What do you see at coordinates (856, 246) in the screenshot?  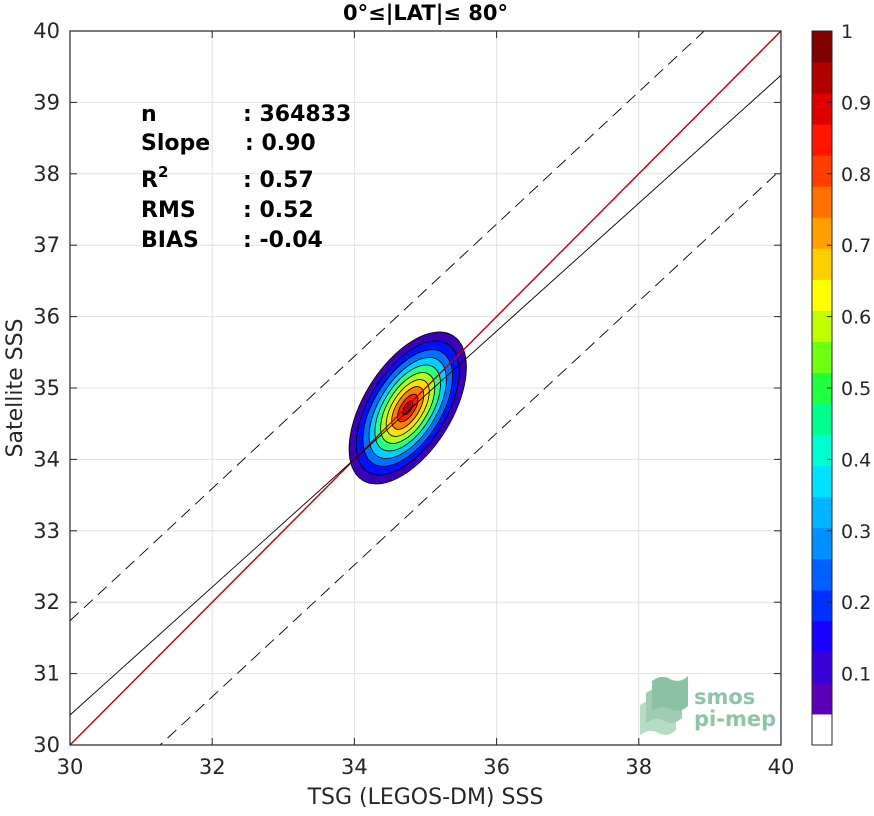 I see `colorbar-tick-label: 0.7` at bounding box center [856, 246].